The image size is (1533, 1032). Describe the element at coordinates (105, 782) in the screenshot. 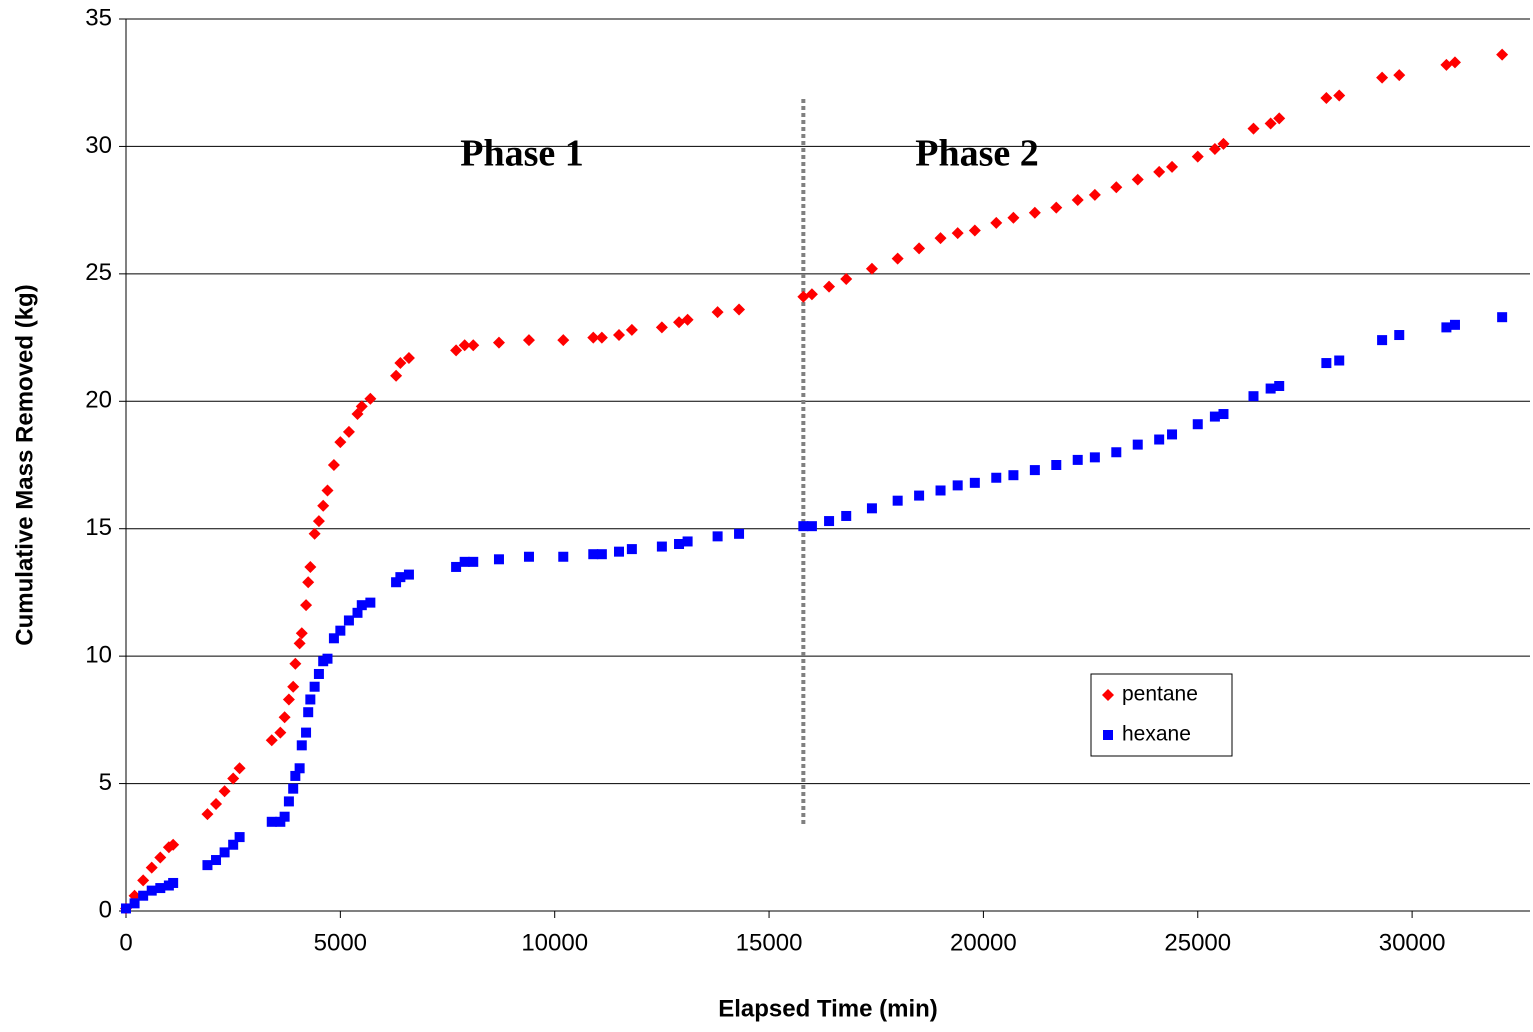

I see `y-tick-label: 5` at that location.